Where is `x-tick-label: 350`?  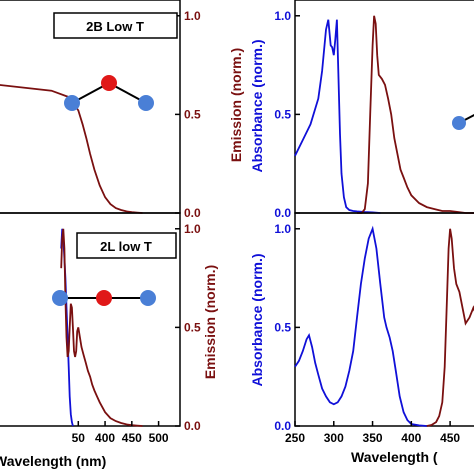 x-tick-label: 350 is located at coordinates (373, 438).